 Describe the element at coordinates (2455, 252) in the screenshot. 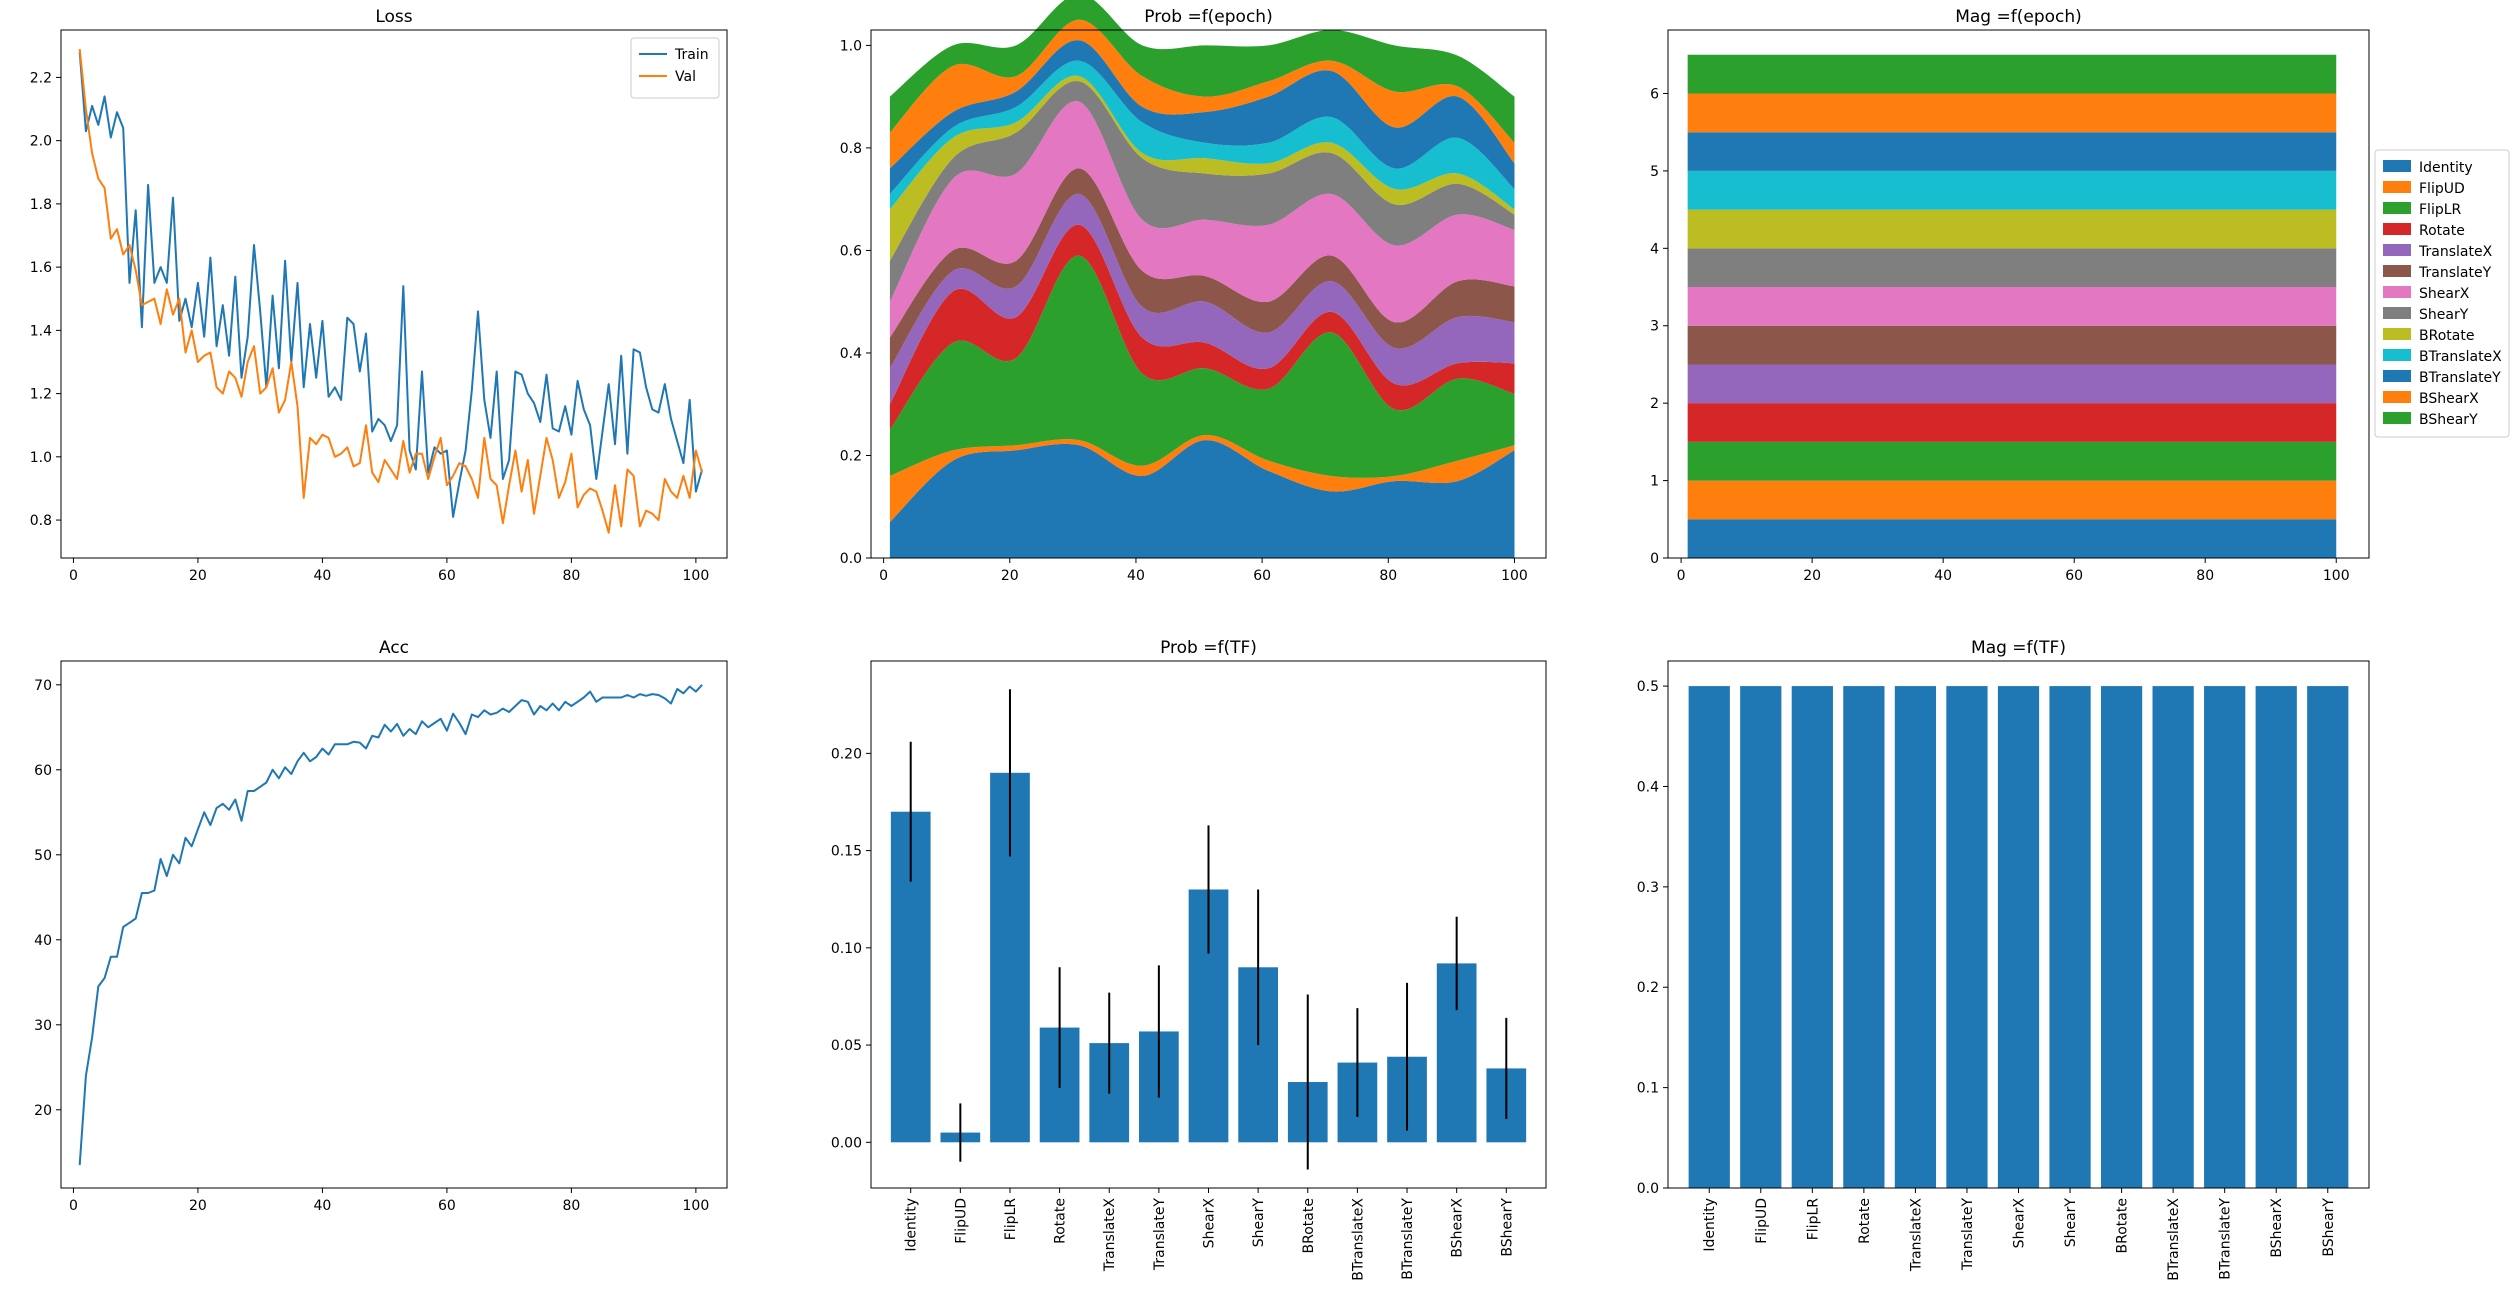

I see `legend-label: TranslateX` at that location.